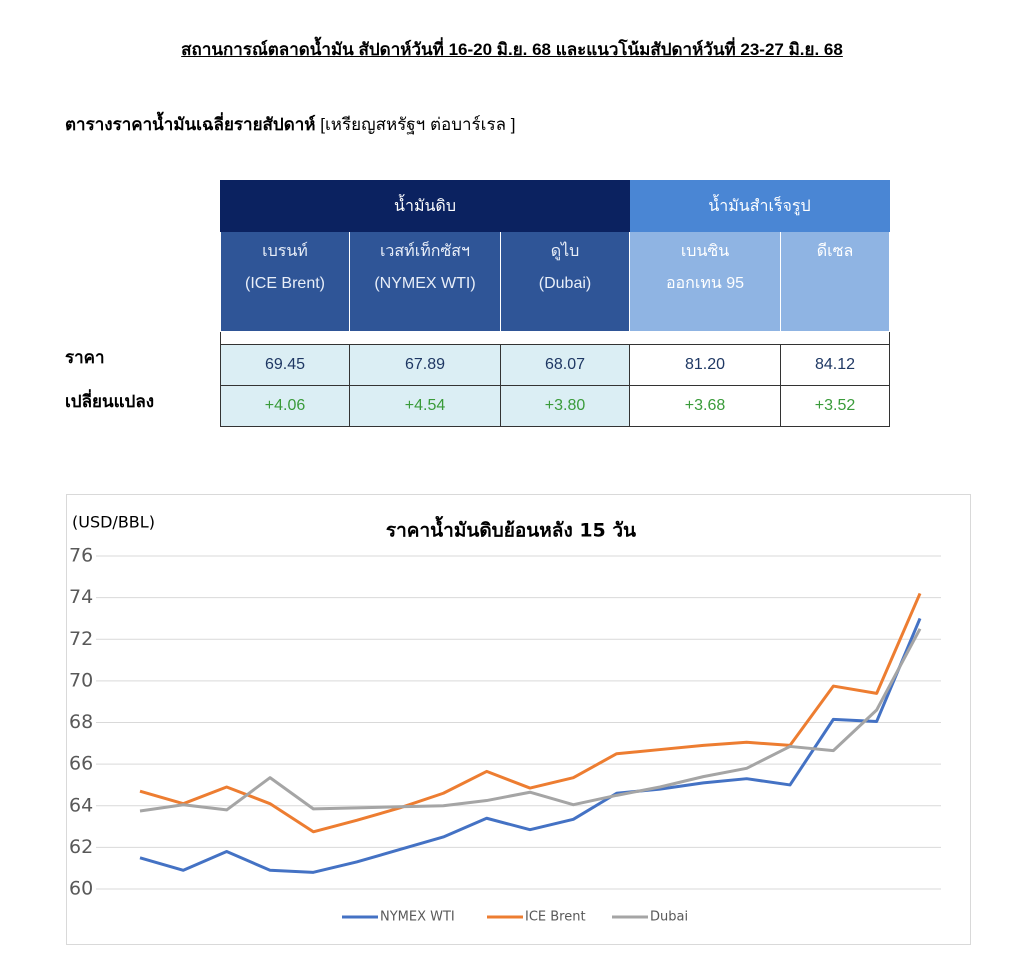 This screenshot has width=1024, height=977. I want to click on table-cell: 84.12, so click(835, 365).